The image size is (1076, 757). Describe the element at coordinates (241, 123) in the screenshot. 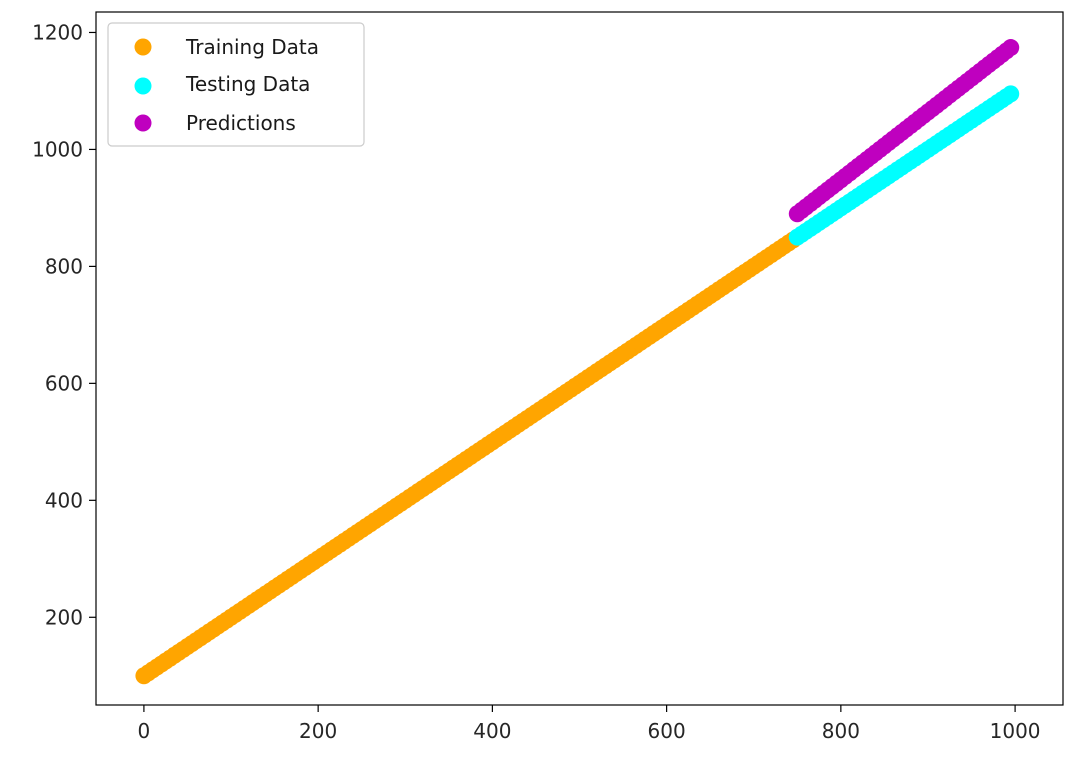

I see `legend-label-predictions: Predictions` at that location.